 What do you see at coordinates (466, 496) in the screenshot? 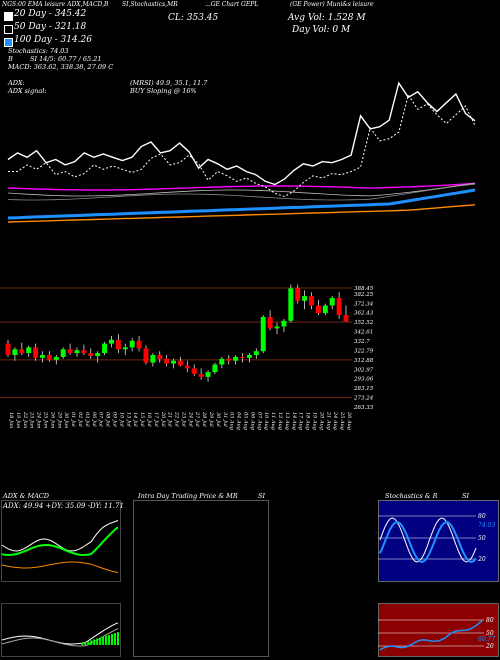
I see `stoch-panel-si: SI` at bounding box center [466, 496].